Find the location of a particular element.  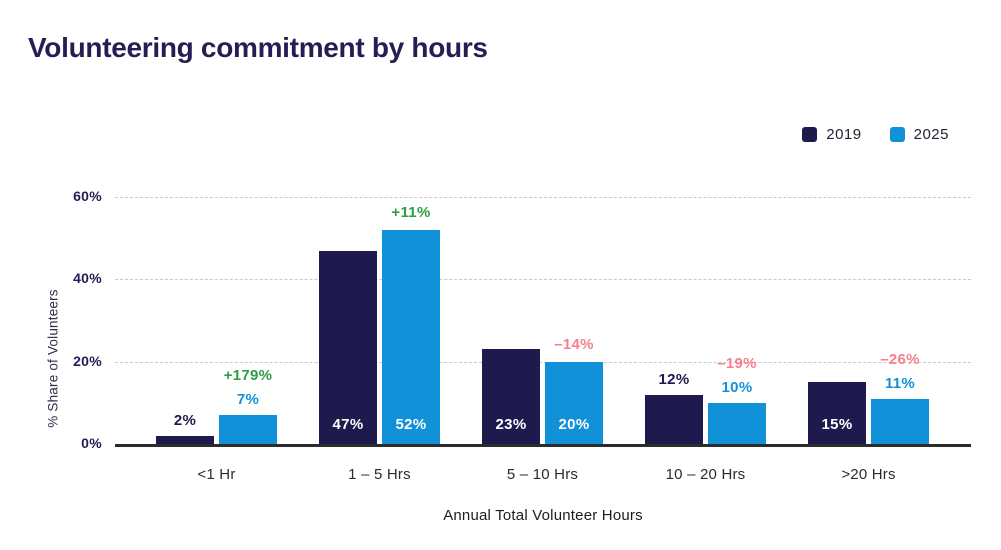

category-label: 5 – 10 Hrs is located at coordinates (542, 474).